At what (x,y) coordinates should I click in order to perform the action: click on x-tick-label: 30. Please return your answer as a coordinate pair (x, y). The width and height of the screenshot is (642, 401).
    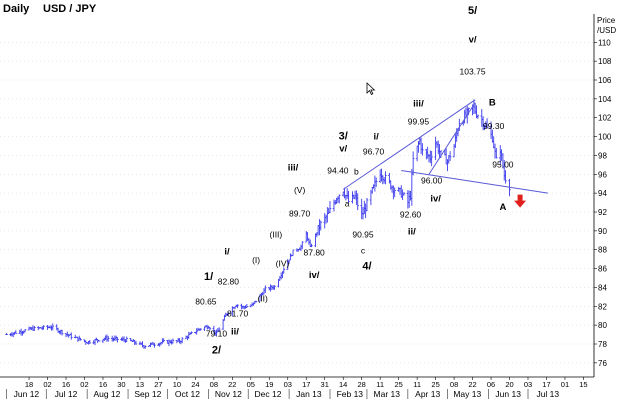
    Looking at the image, I should click on (121, 384).